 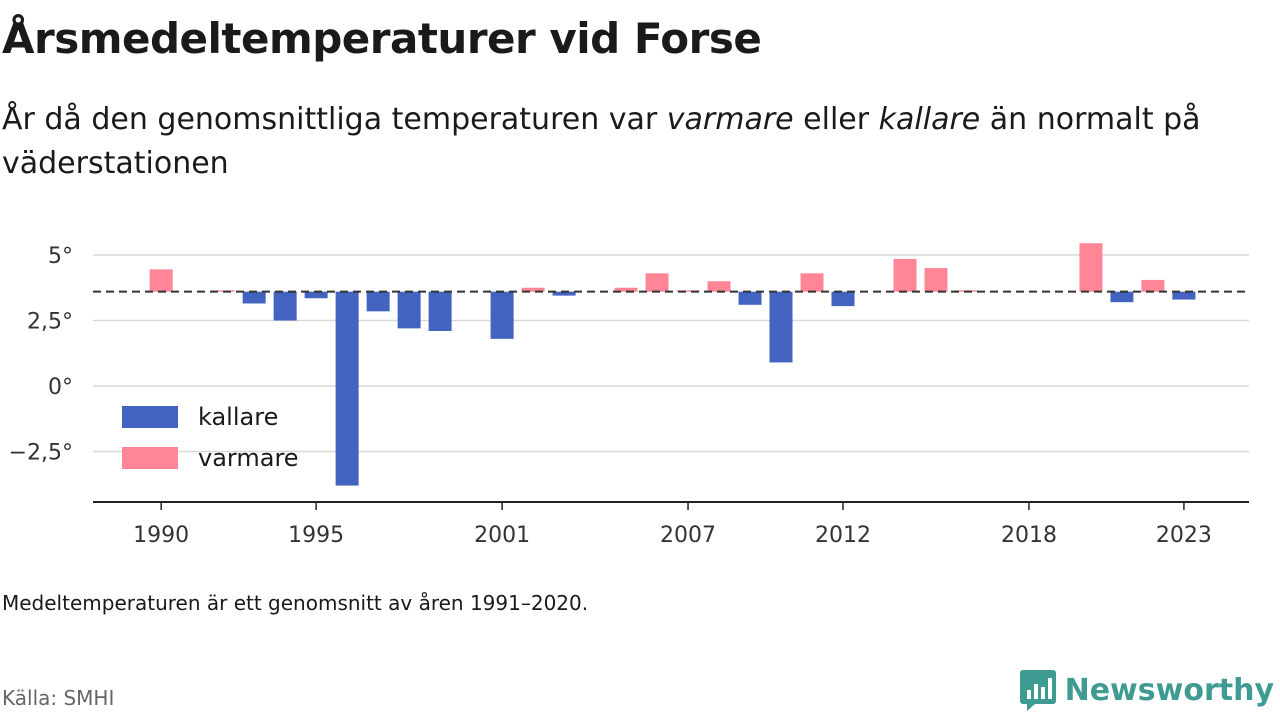 I want to click on newsworthy-logo: Newsworthy, so click(x=1146, y=690).